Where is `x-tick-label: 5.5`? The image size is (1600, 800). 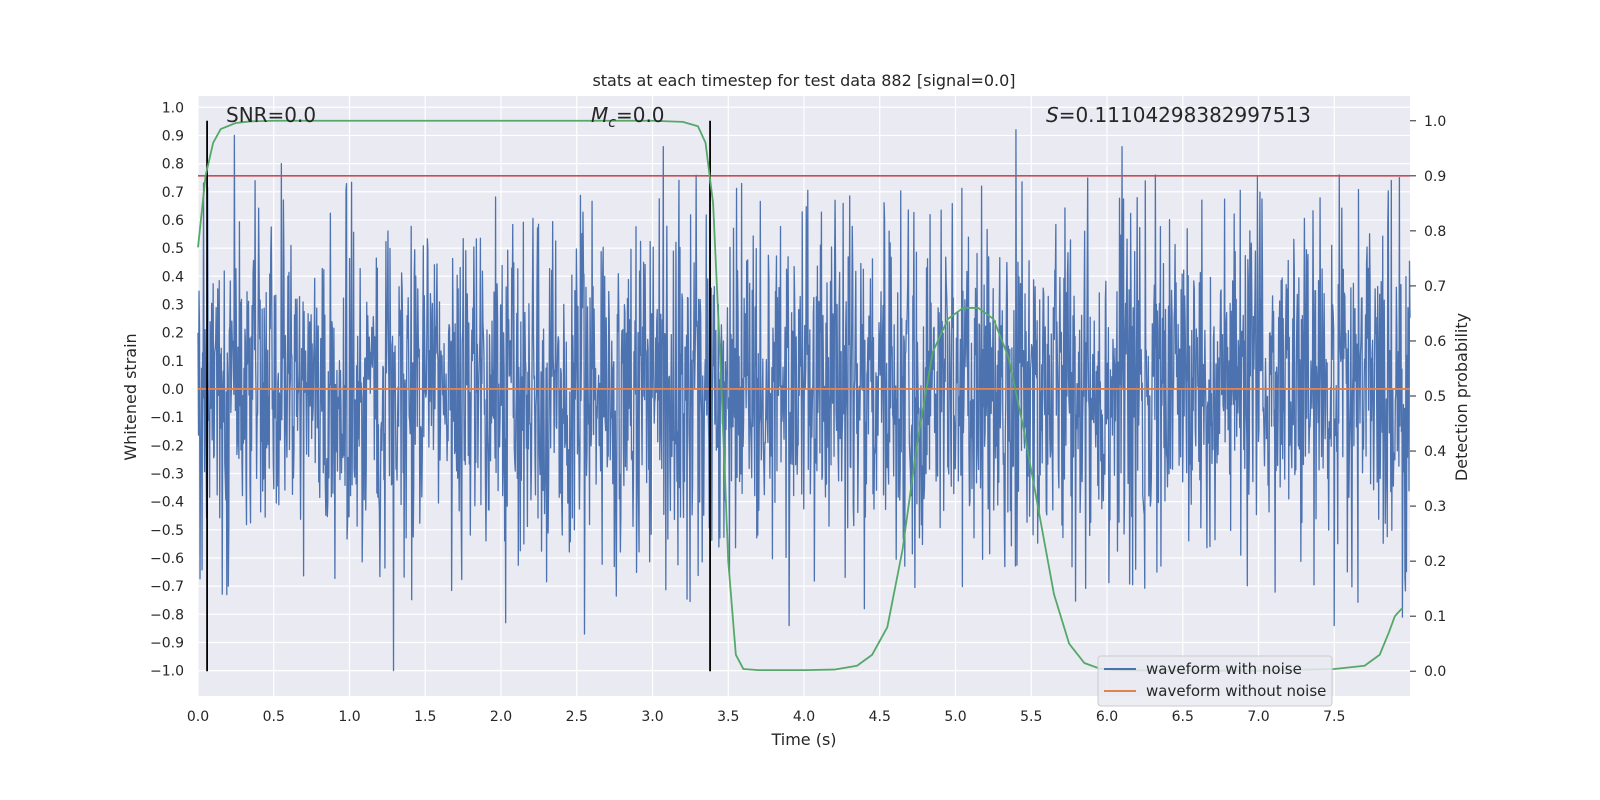
x-tick-label: 5.5 is located at coordinates (1031, 717).